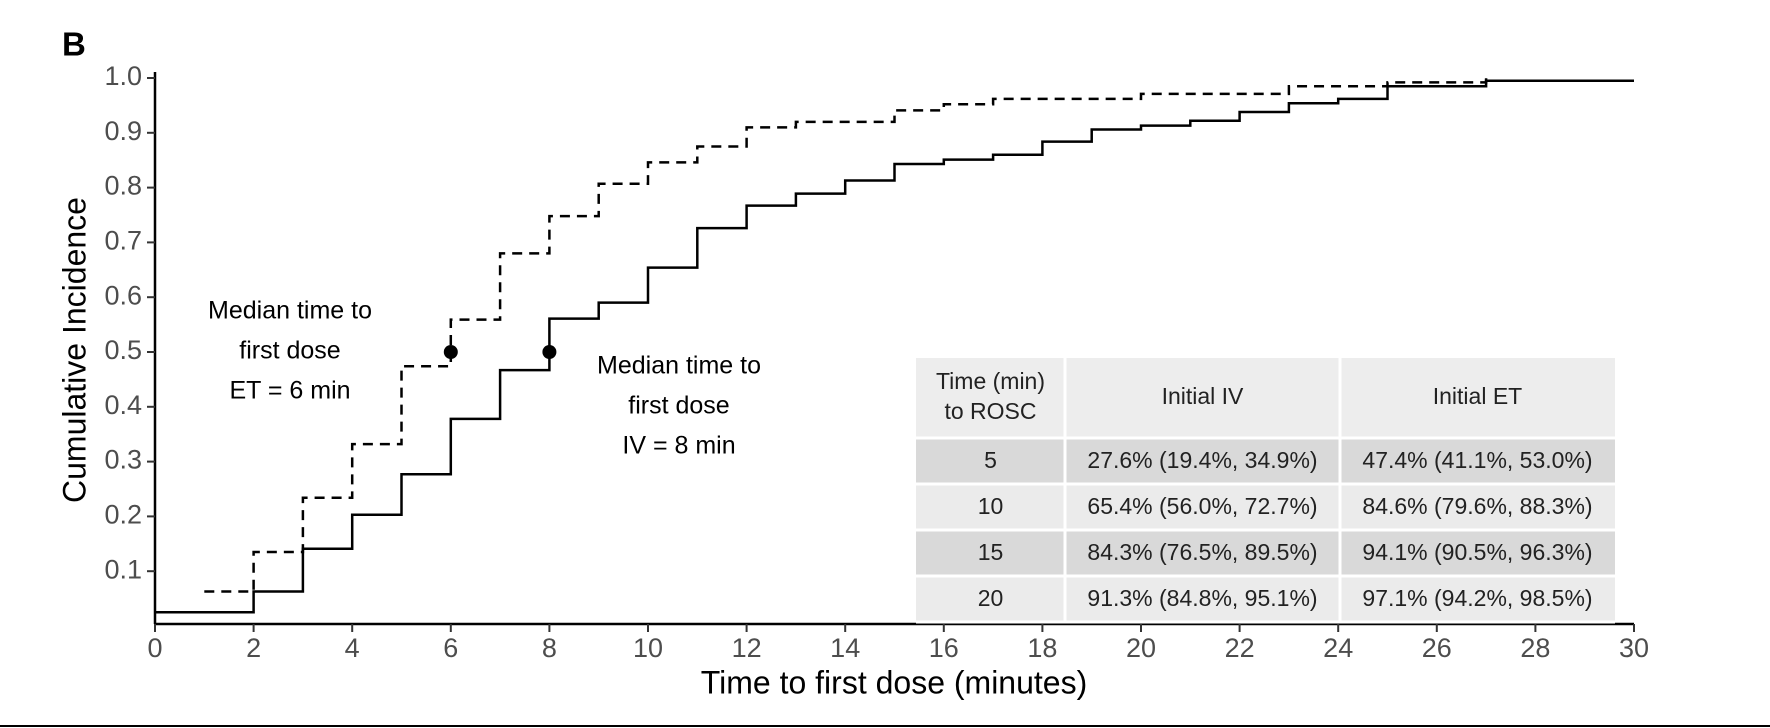 This screenshot has width=1770, height=728. What do you see at coordinates (1477, 460) in the screenshot?
I see `table-cell: 47.4% (41.1%, 53.0%)` at bounding box center [1477, 460].